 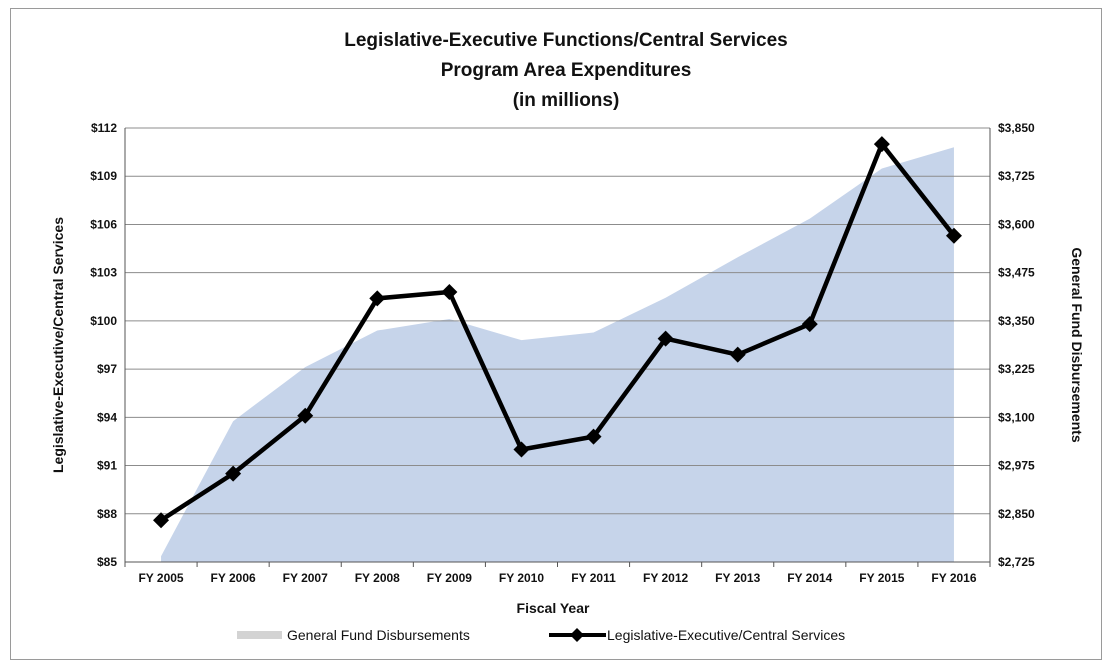 What do you see at coordinates (1016, 321) in the screenshot?
I see `y2-tick-label: $3,350` at bounding box center [1016, 321].